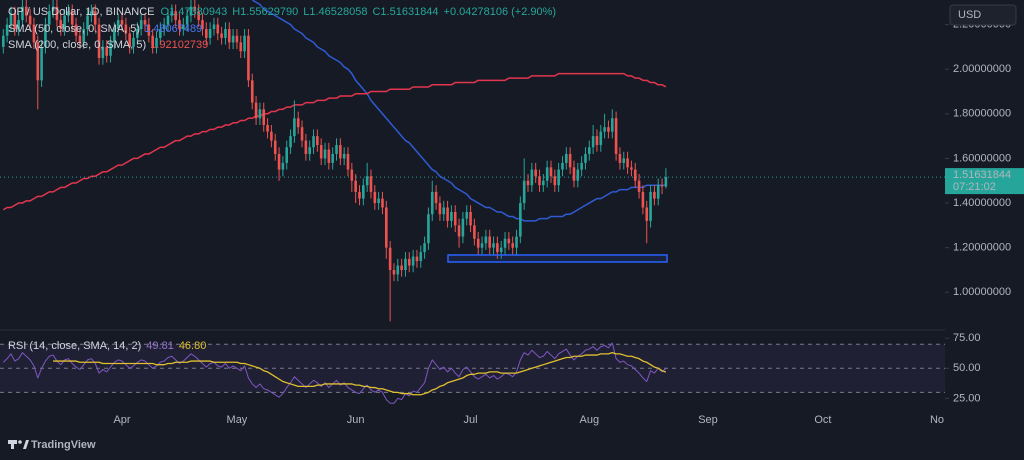 This screenshot has height=460, width=1024. Describe the element at coordinates (983, 15) in the screenshot. I see `currency-button` at that location.